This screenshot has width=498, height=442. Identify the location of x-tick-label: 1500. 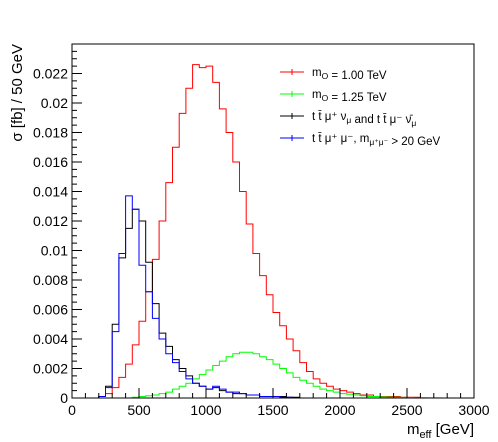
(272, 410).